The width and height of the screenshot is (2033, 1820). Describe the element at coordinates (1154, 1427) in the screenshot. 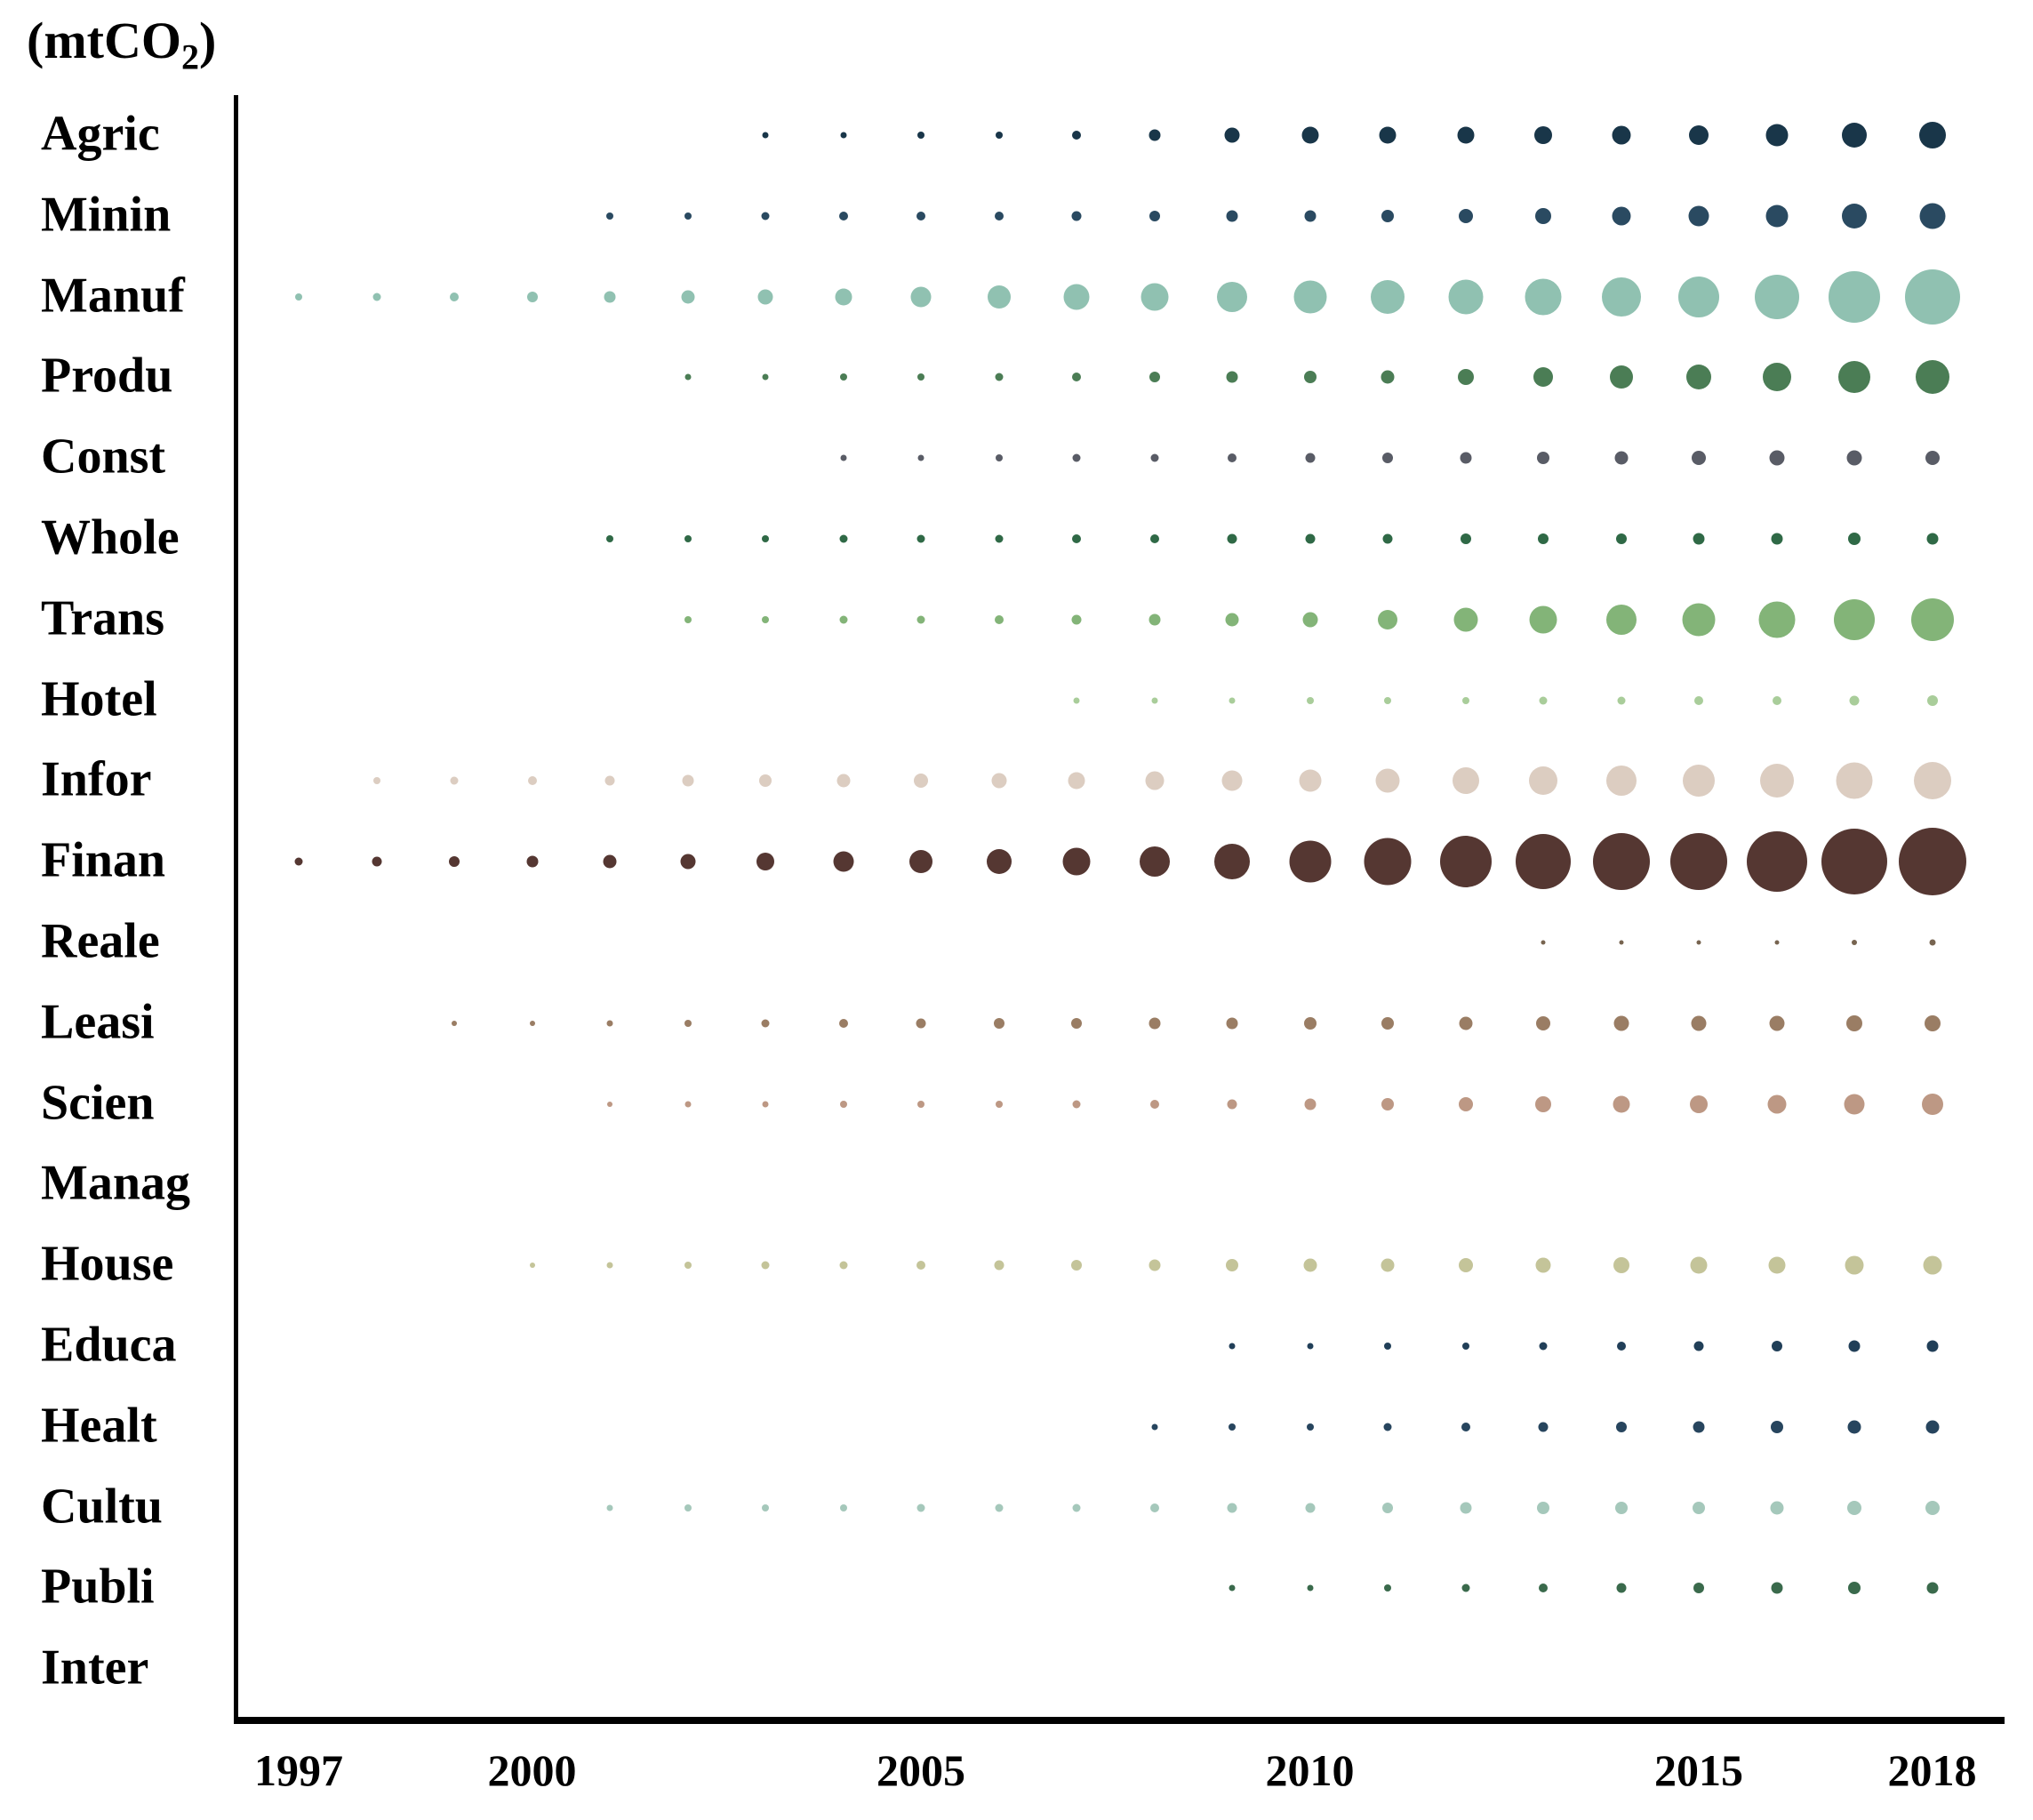

I see `bubble-healt-2008` at that location.